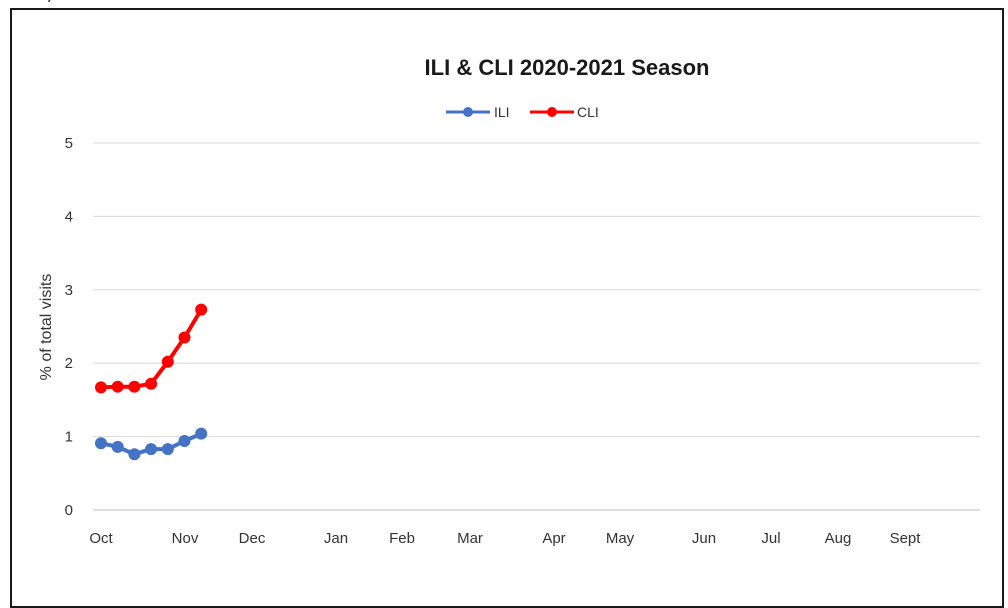 This screenshot has height=608, width=1008. Describe the element at coordinates (502, 112) in the screenshot. I see `legend-ili-label: ILI` at that location.